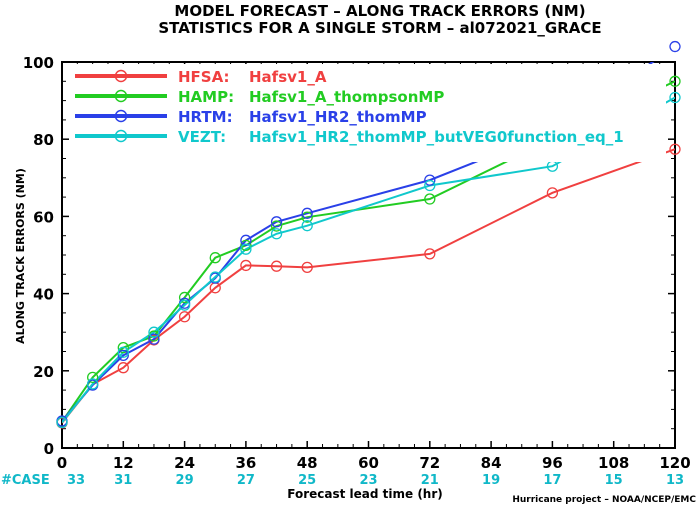  I want to click on x-tick-label: 108, so click(613, 463).